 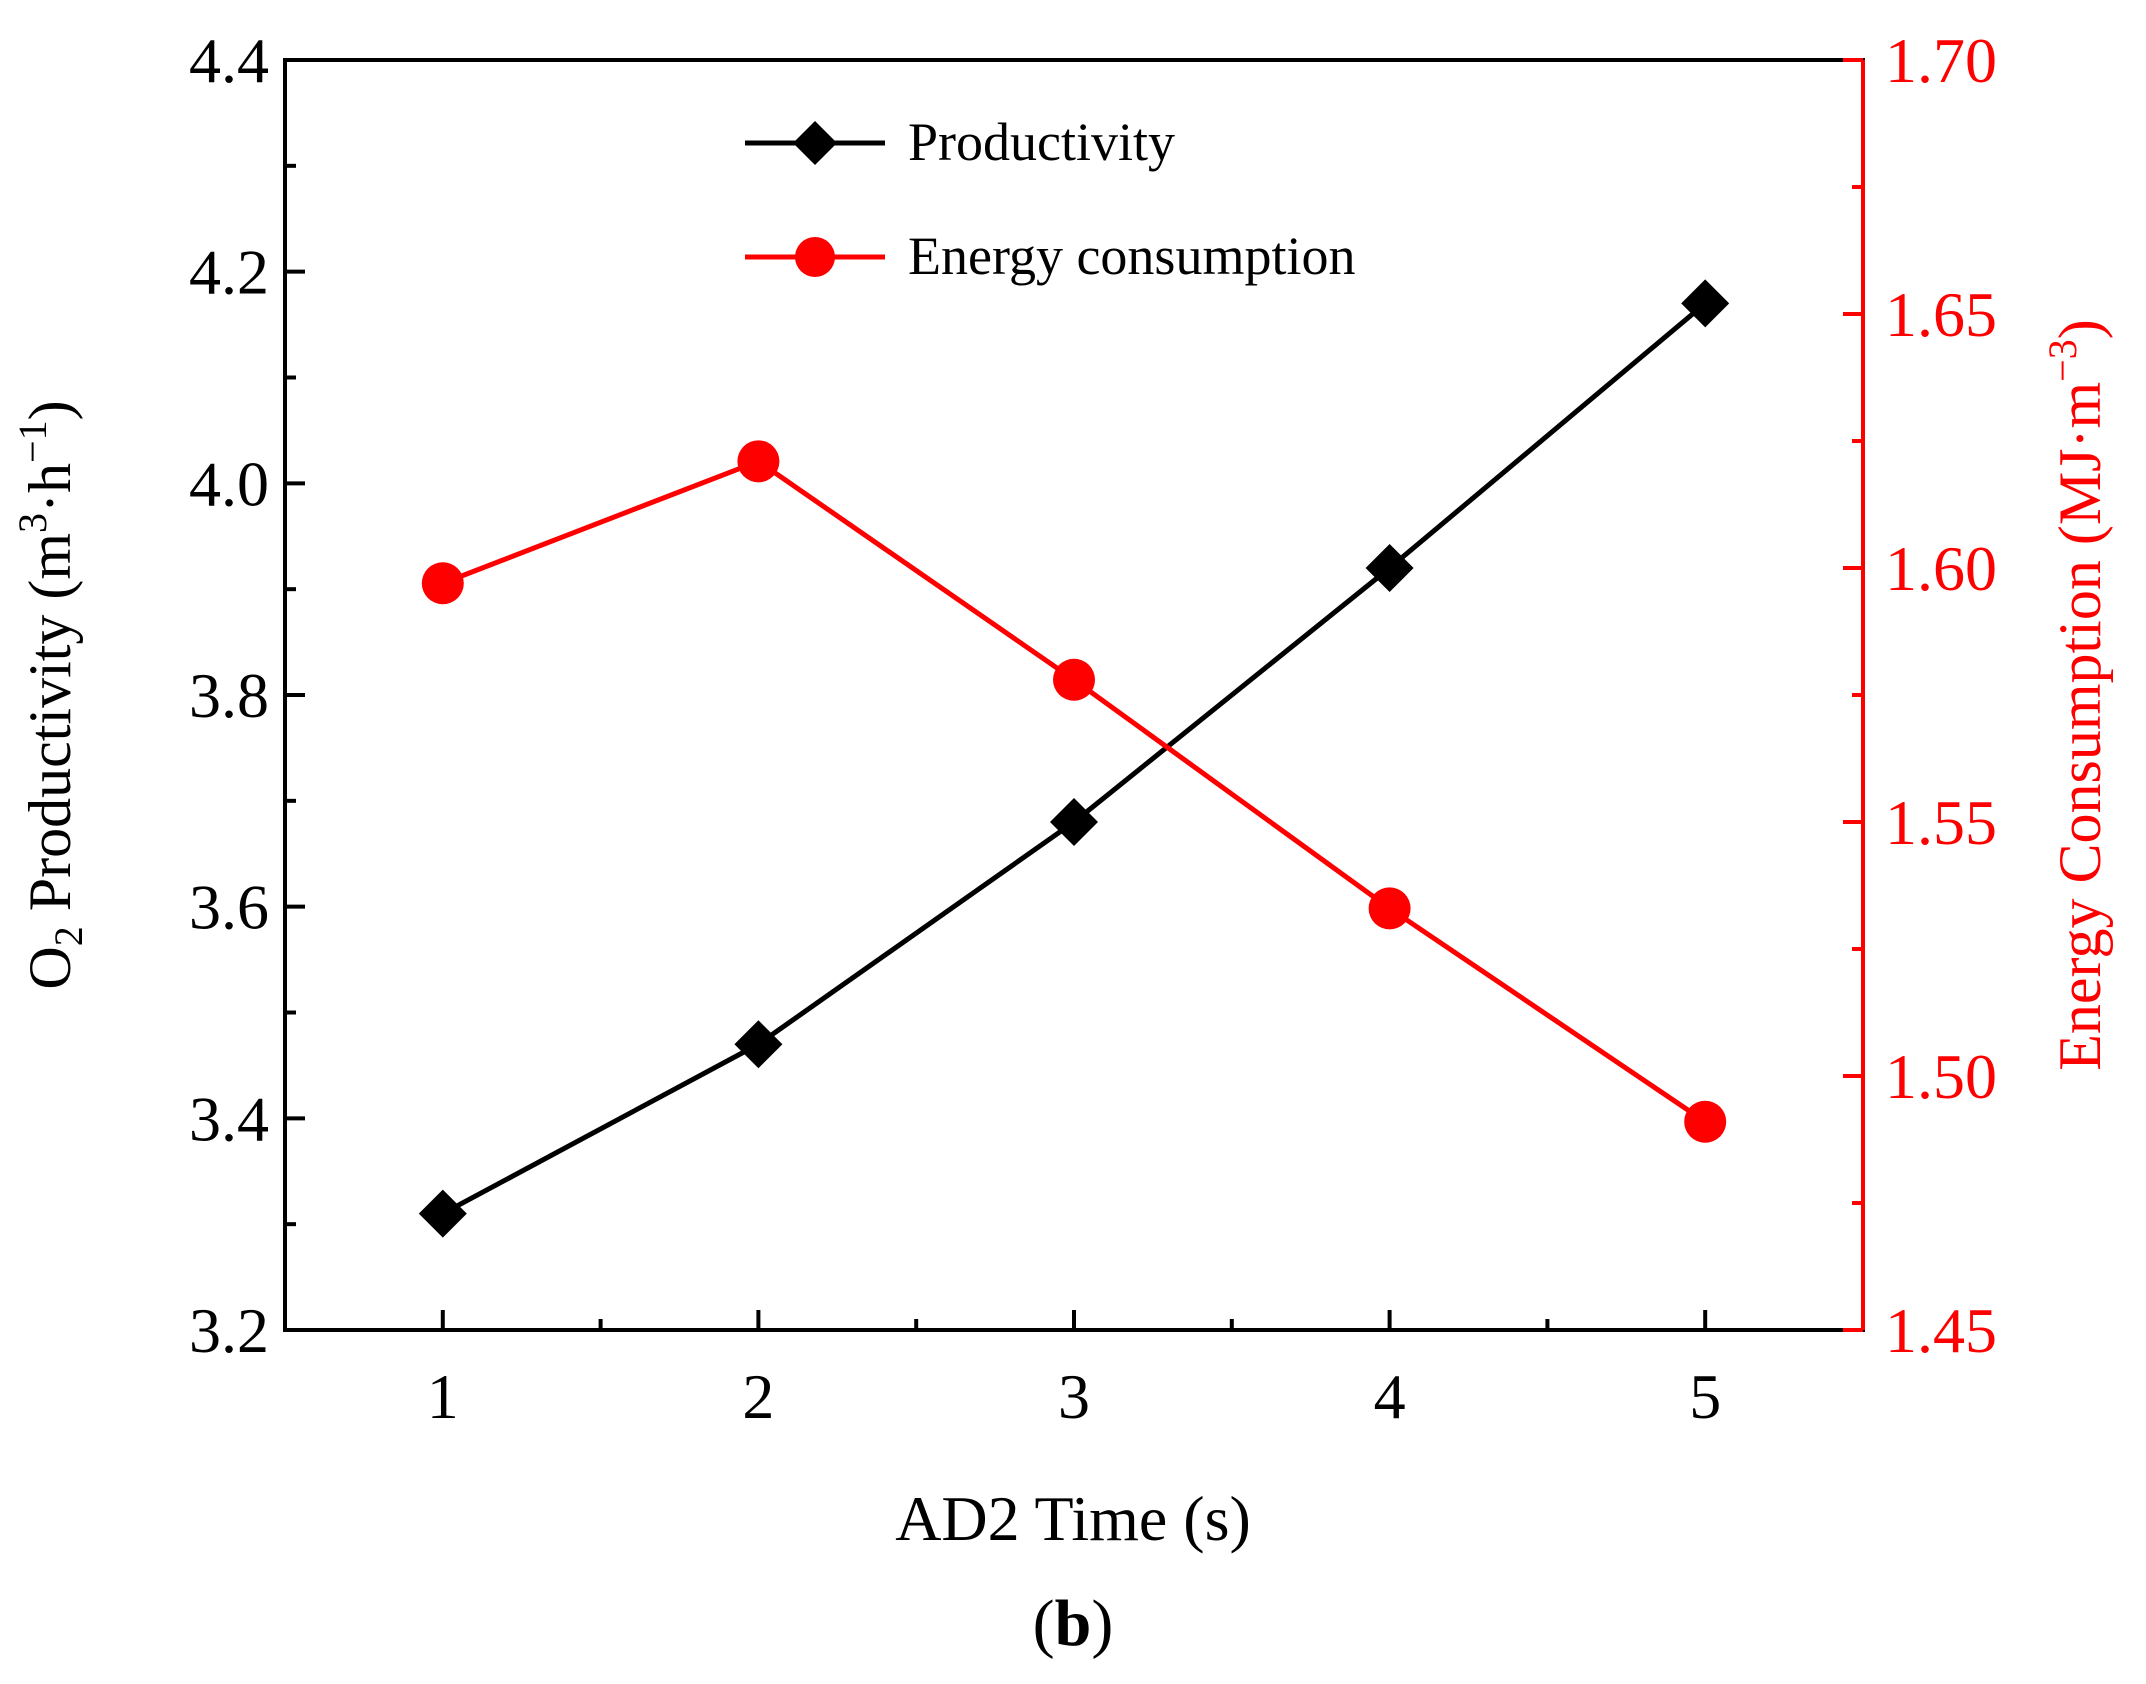 I want to click on right-tick-label: 1.65, so click(x=1941, y=314).